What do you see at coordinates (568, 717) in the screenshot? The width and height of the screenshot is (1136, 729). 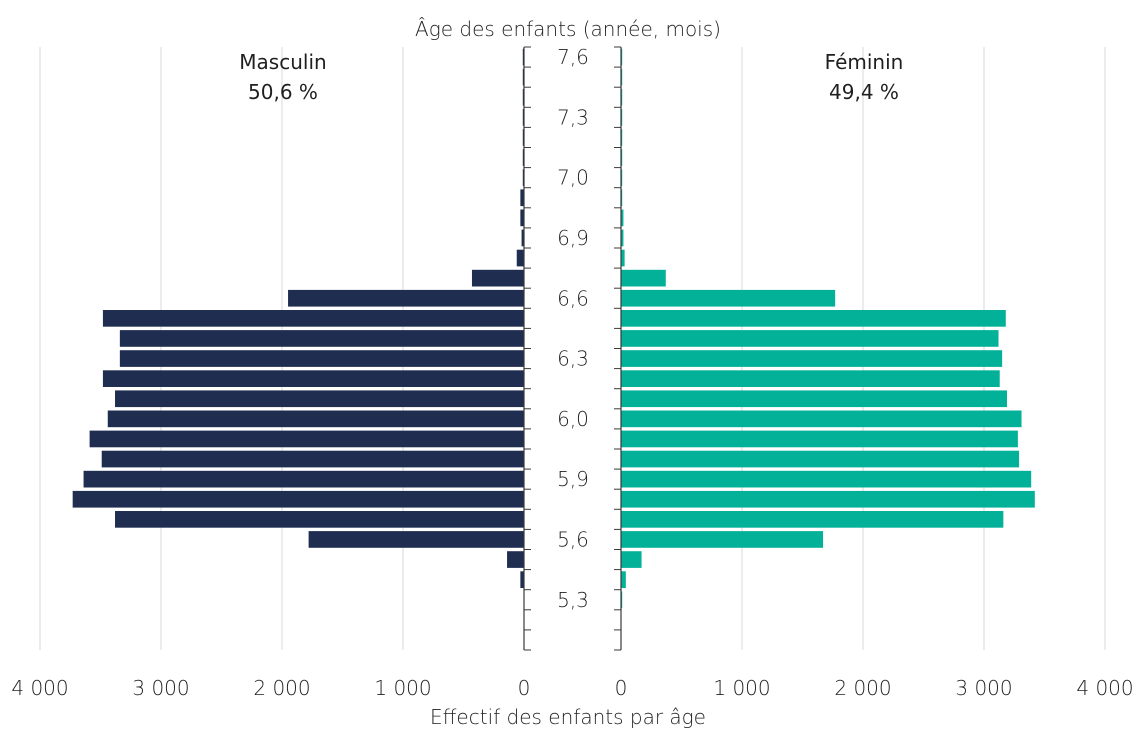 I see `bottom-axis-title: Effectif des enfants par âge` at bounding box center [568, 717].